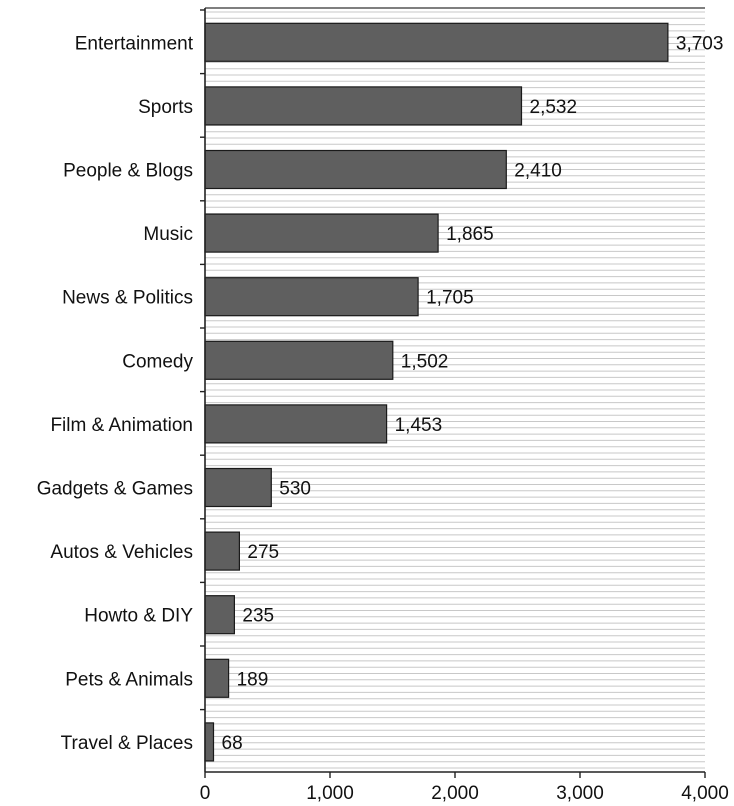 The height and width of the screenshot is (806, 734). I want to click on x-tick-label: 3,000, so click(580, 793).